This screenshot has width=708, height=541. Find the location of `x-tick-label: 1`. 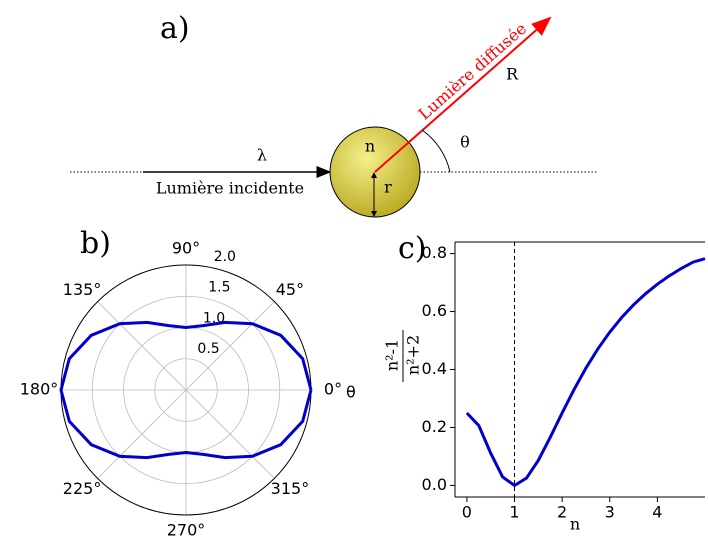

x-tick-label: 1 is located at coordinates (514, 512).